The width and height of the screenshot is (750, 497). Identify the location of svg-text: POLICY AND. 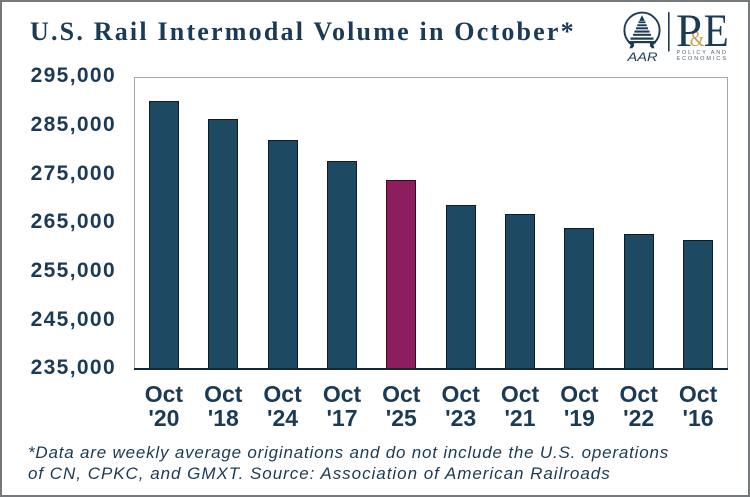
(702, 53).